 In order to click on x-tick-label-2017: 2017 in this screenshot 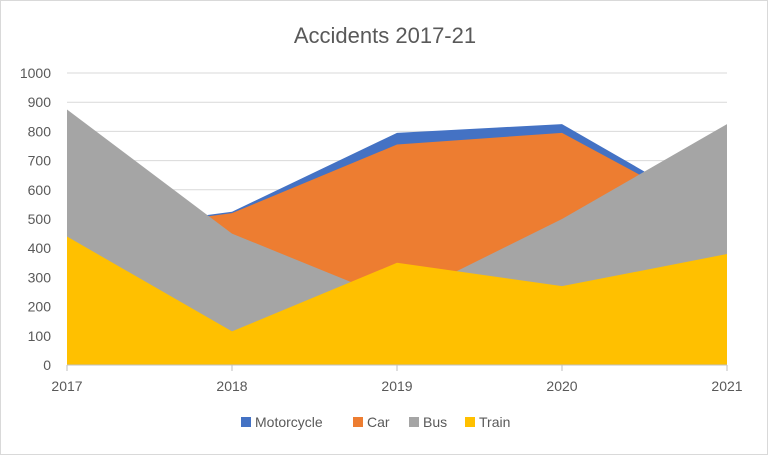, I will do `click(66, 386)`.